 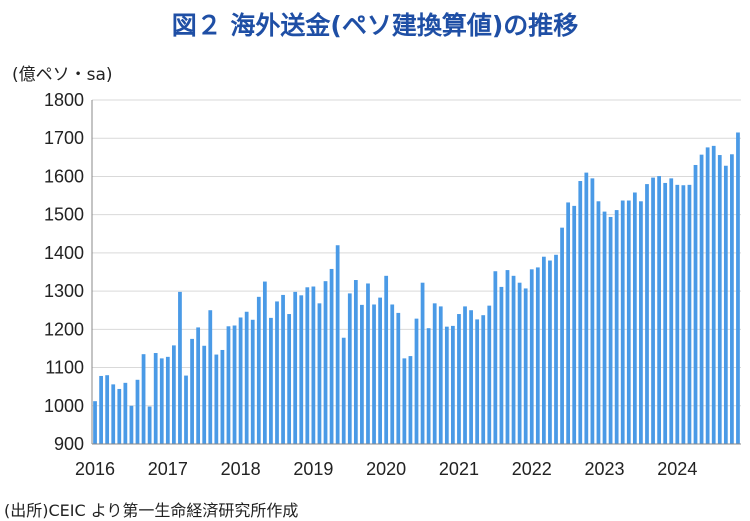 What do you see at coordinates (69, 444) in the screenshot?
I see `y-tick-label: 900` at bounding box center [69, 444].